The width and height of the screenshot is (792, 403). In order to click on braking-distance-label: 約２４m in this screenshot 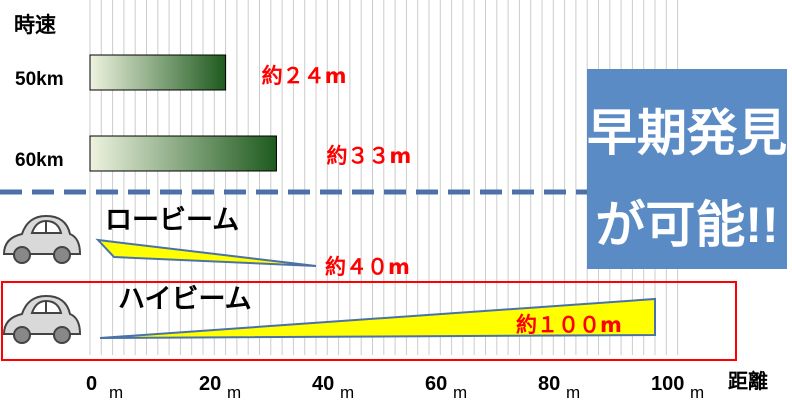, I will do `click(304, 76)`.